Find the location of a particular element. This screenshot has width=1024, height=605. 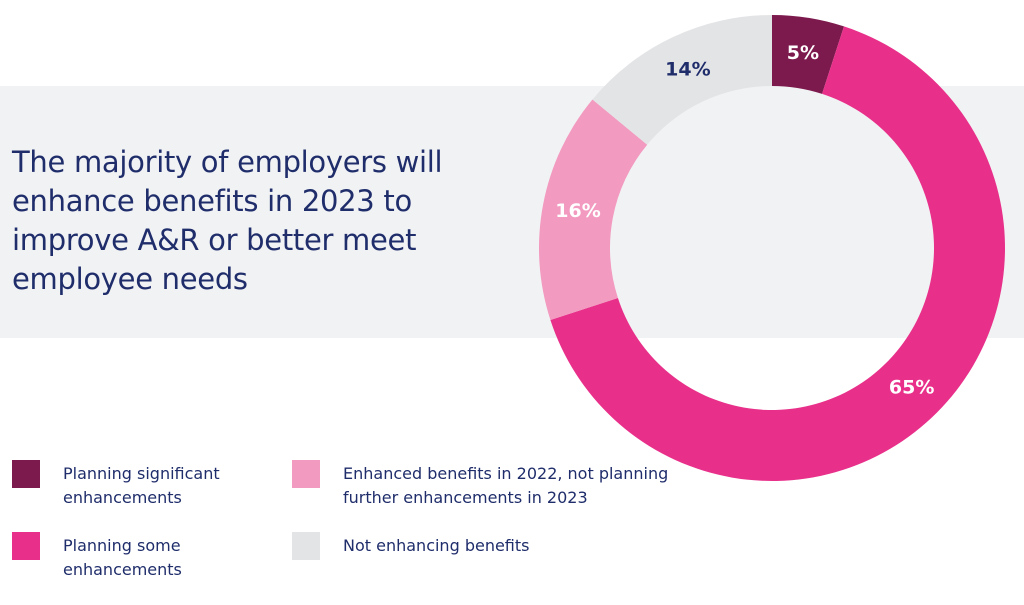

legend-swatch-planning-significant is located at coordinates (26, 474).